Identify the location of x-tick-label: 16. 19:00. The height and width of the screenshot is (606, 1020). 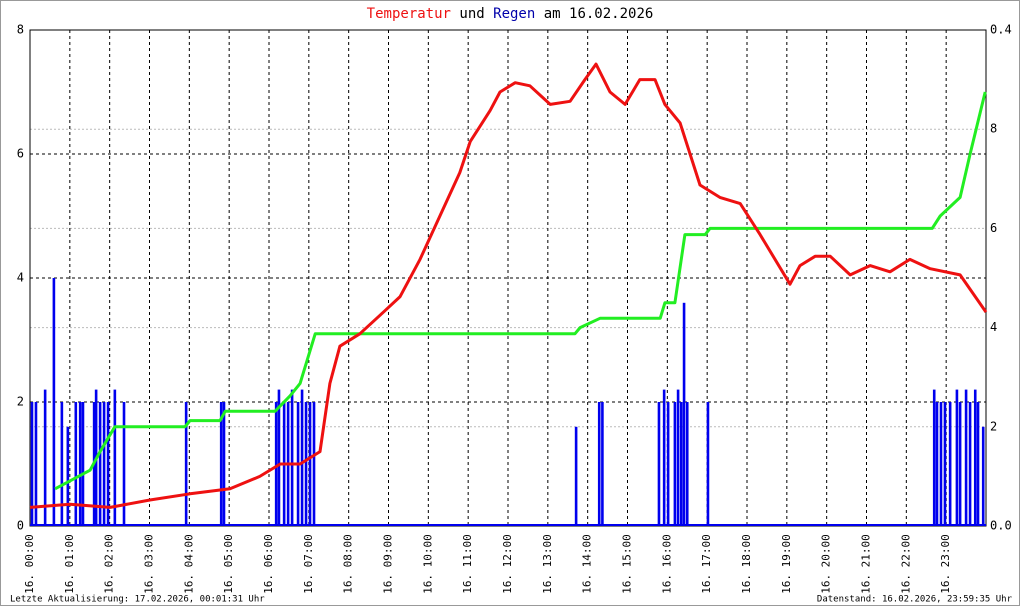
(786, 564).